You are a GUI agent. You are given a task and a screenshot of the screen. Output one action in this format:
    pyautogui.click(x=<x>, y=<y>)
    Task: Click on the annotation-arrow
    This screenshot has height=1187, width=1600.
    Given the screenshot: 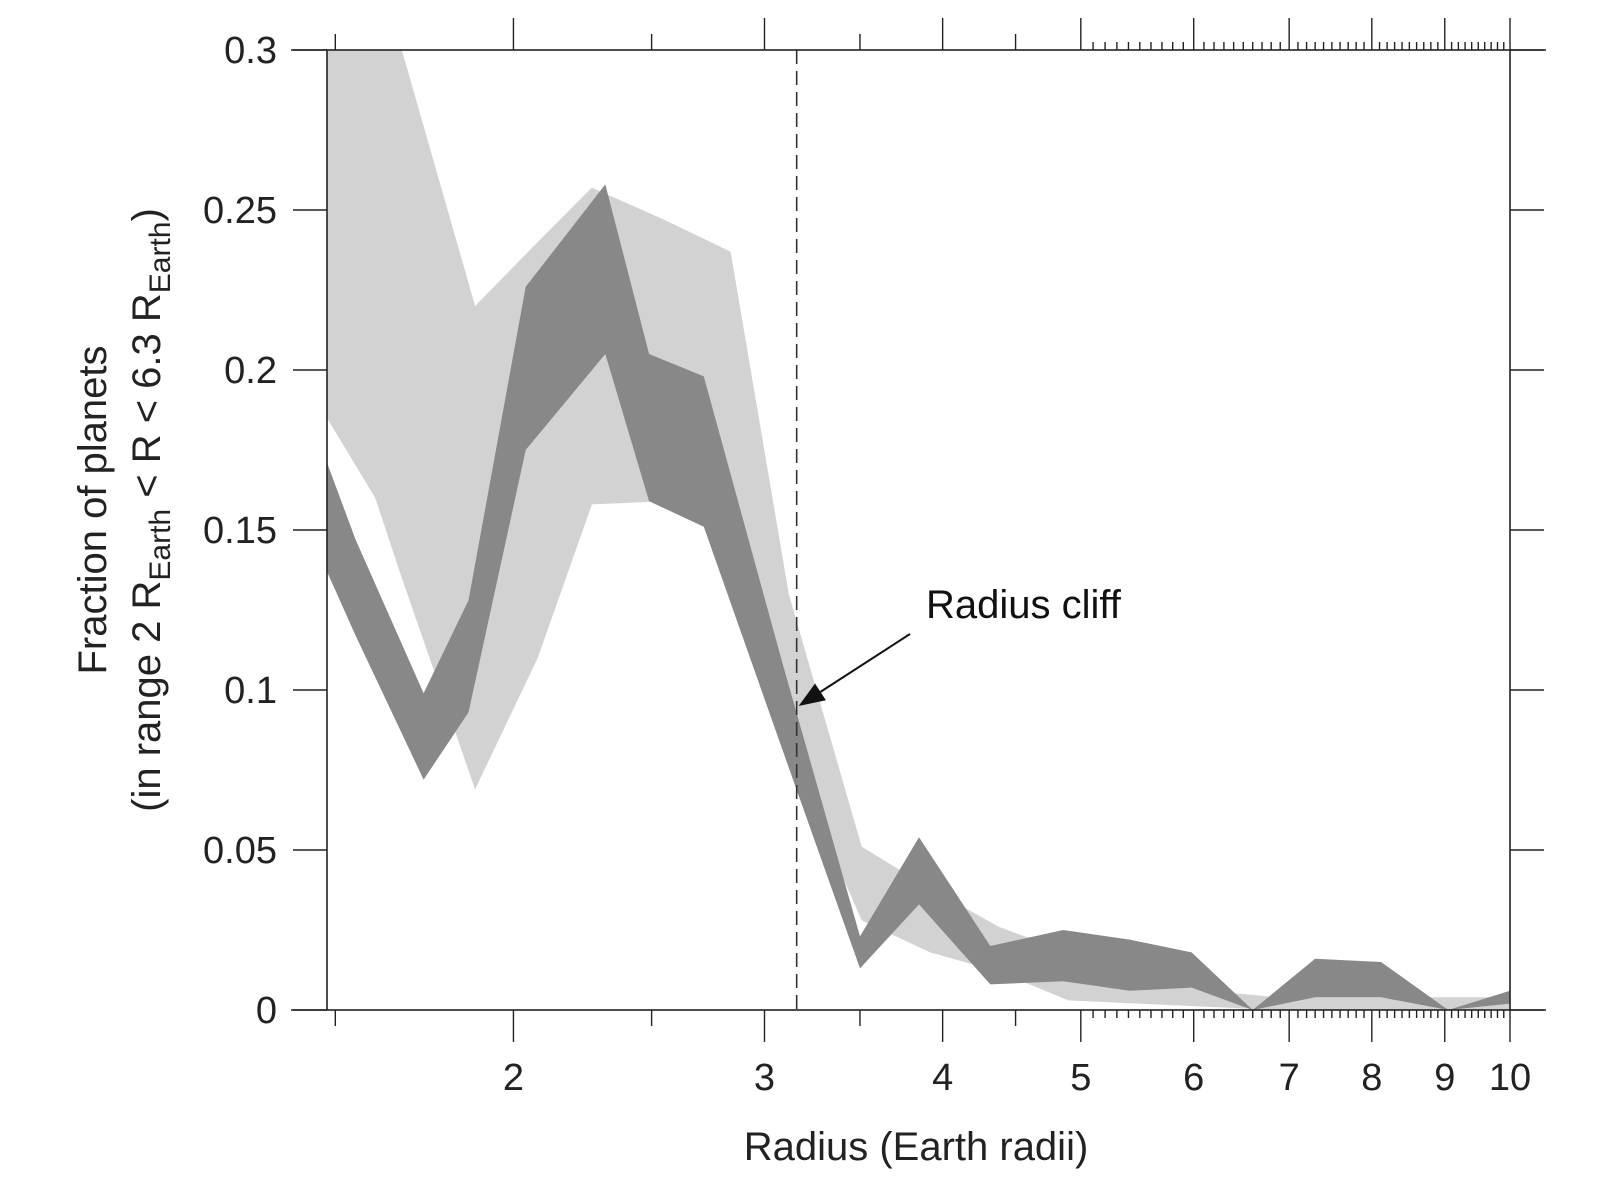 What is the action you would take?
    pyautogui.click(x=865, y=663)
    